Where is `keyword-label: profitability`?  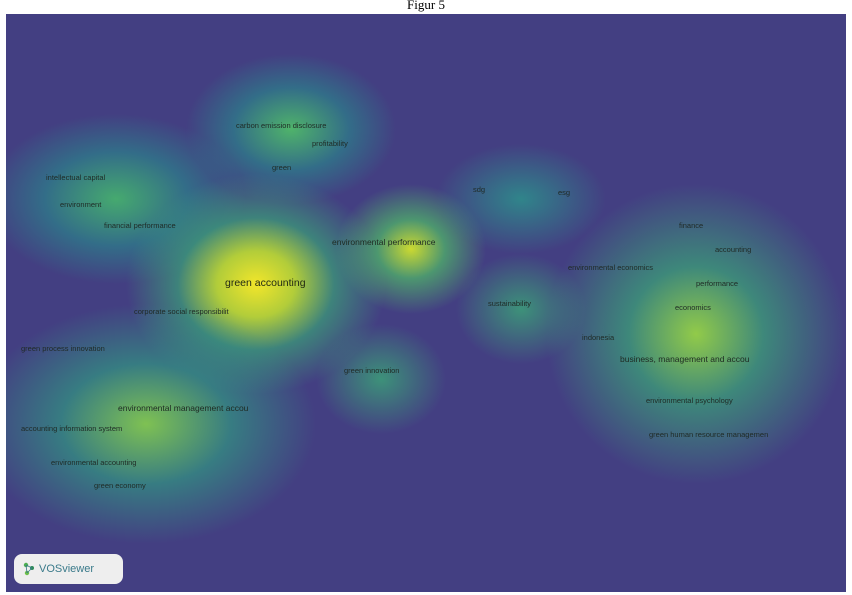 keyword-label: profitability is located at coordinates (330, 143).